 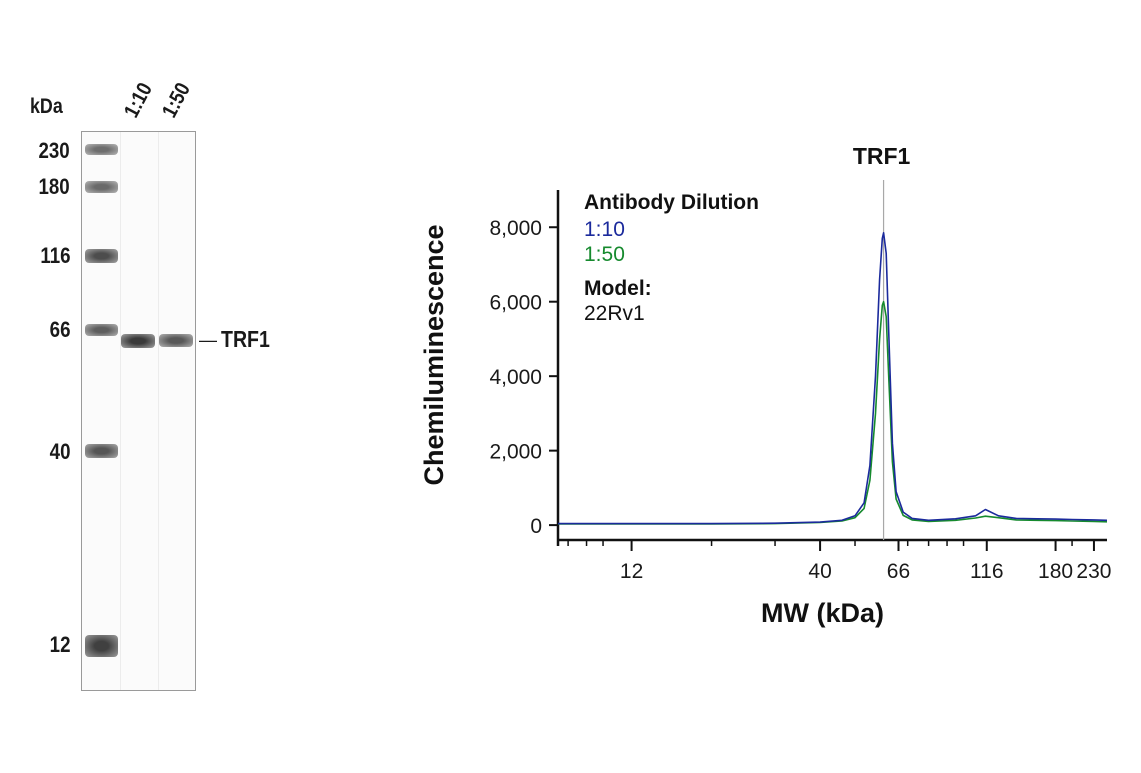 I want to click on x-axis-title: MW (kDa), so click(x=822, y=613).